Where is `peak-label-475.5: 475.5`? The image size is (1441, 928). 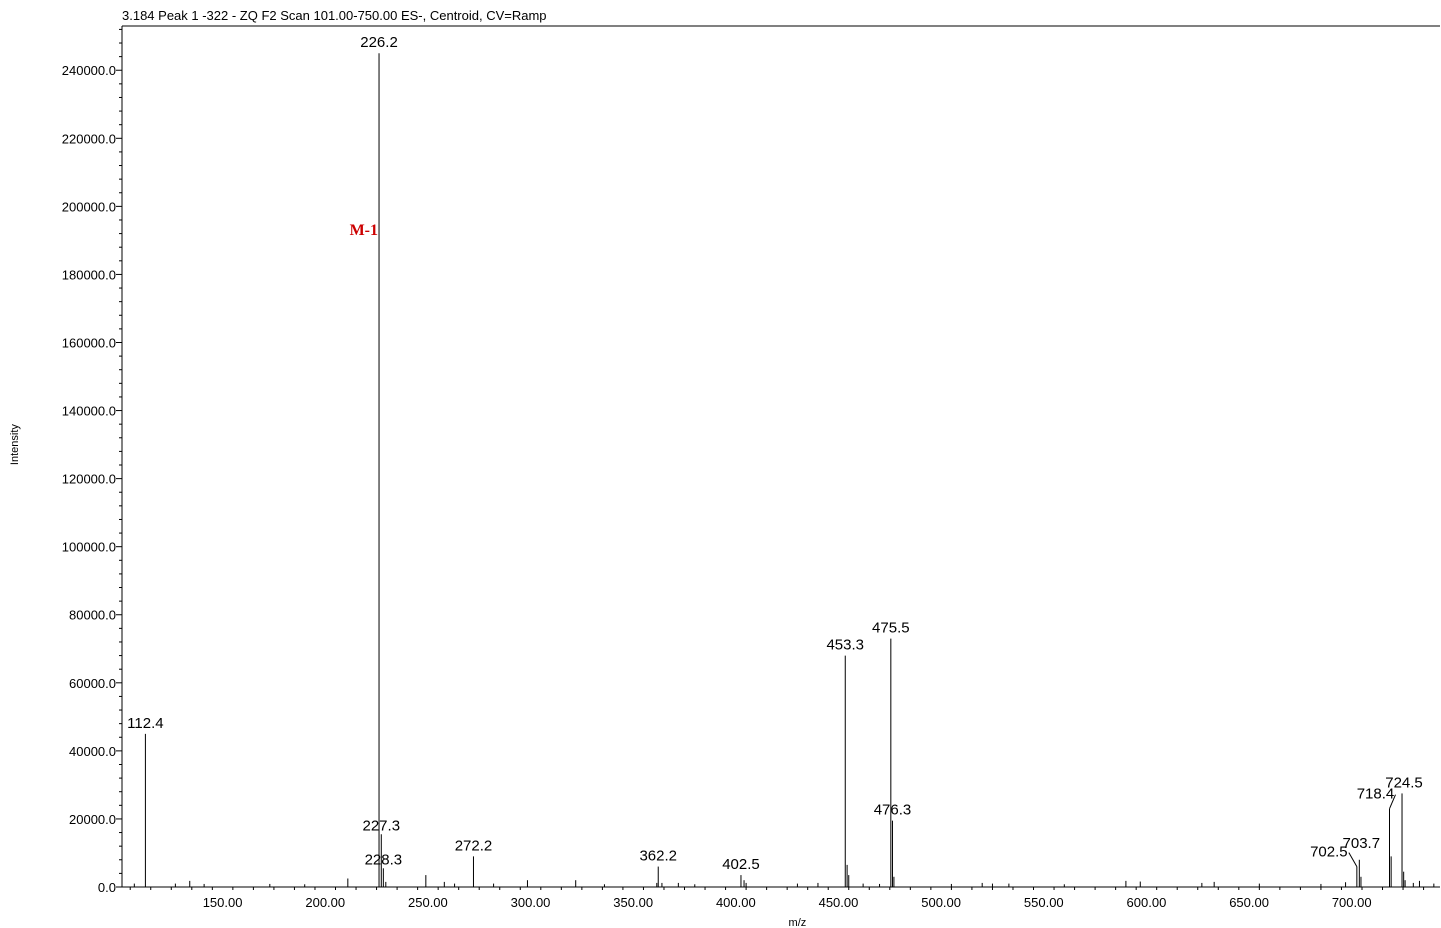
peak-label-475.5: 475.5 is located at coordinates (891, 628).